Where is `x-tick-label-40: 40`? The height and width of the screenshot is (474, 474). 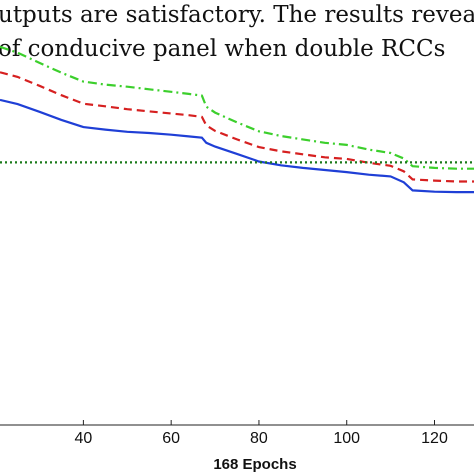
x-tick-label-40: 40 is located at coordinates (83, 438).